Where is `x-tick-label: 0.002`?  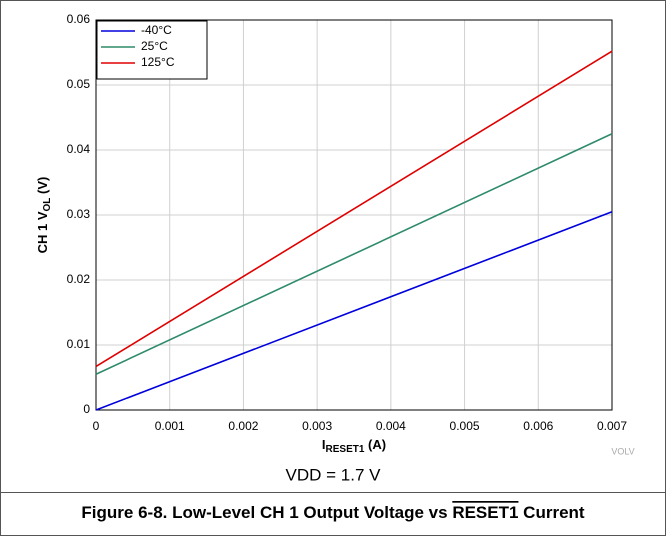 x-tick-label: 0.002 is located at coordinates (243, 426).